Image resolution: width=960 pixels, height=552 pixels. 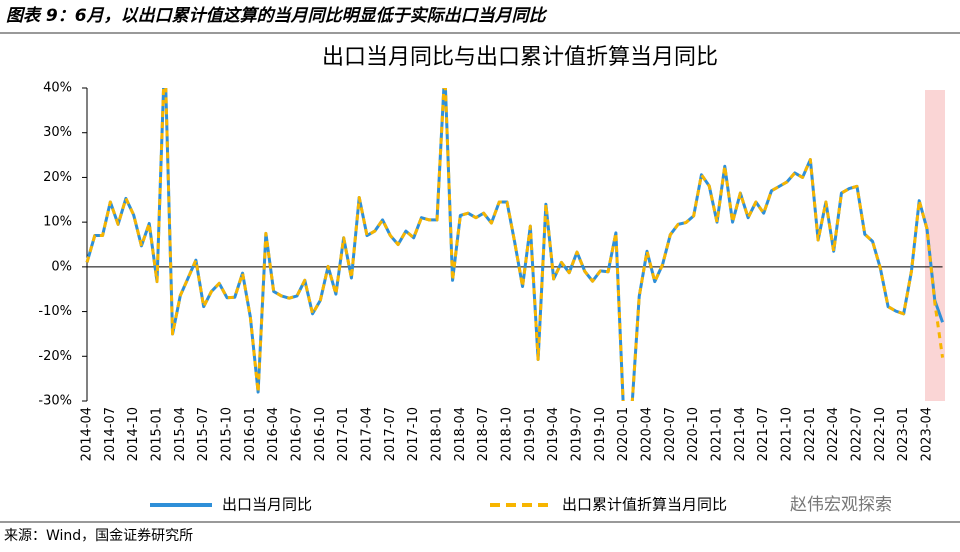 What do you see at coordinates (55, 311) in the screenshot?
I see `y-tick-label: -10%` at bounding box center [55, 311].